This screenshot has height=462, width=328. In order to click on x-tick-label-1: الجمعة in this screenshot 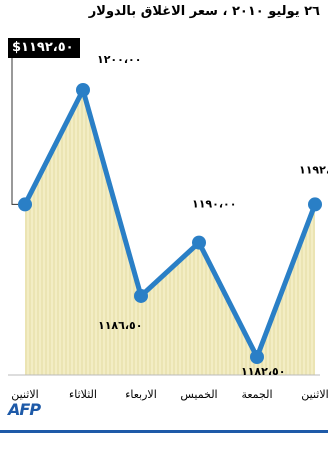, I will do `click(256, 394)`.